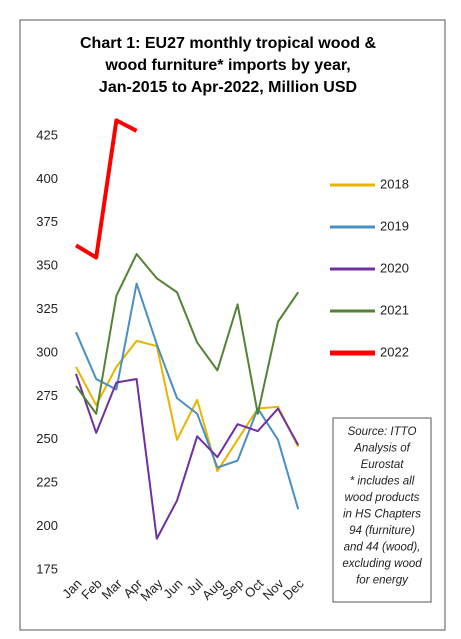 The width and height of the screenshot is (461, 639). What do you see at coordinates (227, 65) in the screenshot?
I see `chart-title: wood furniture* imports by year,` at bounding box center [227, 65].